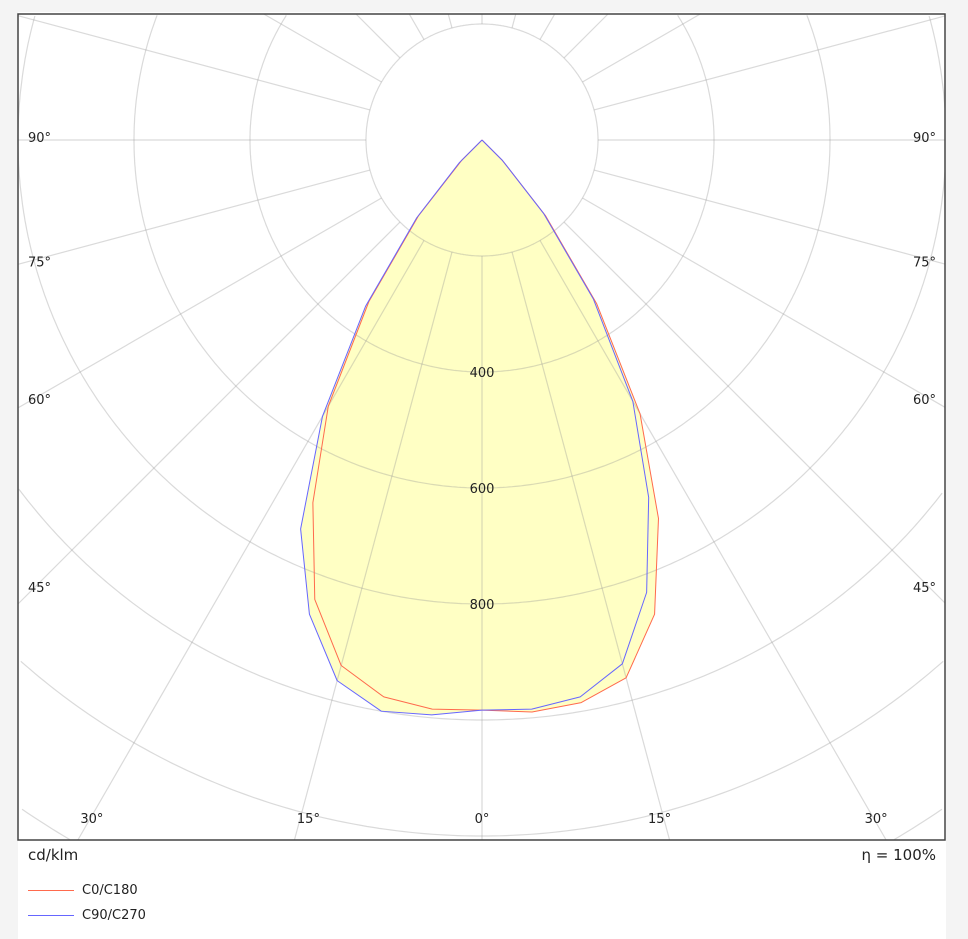 Image resolution: width=968 pixels, height=939 pixels. Describe the element at coordinates (482, 373) in the screenshot. I see `radial-tick-label: 400` at that location.